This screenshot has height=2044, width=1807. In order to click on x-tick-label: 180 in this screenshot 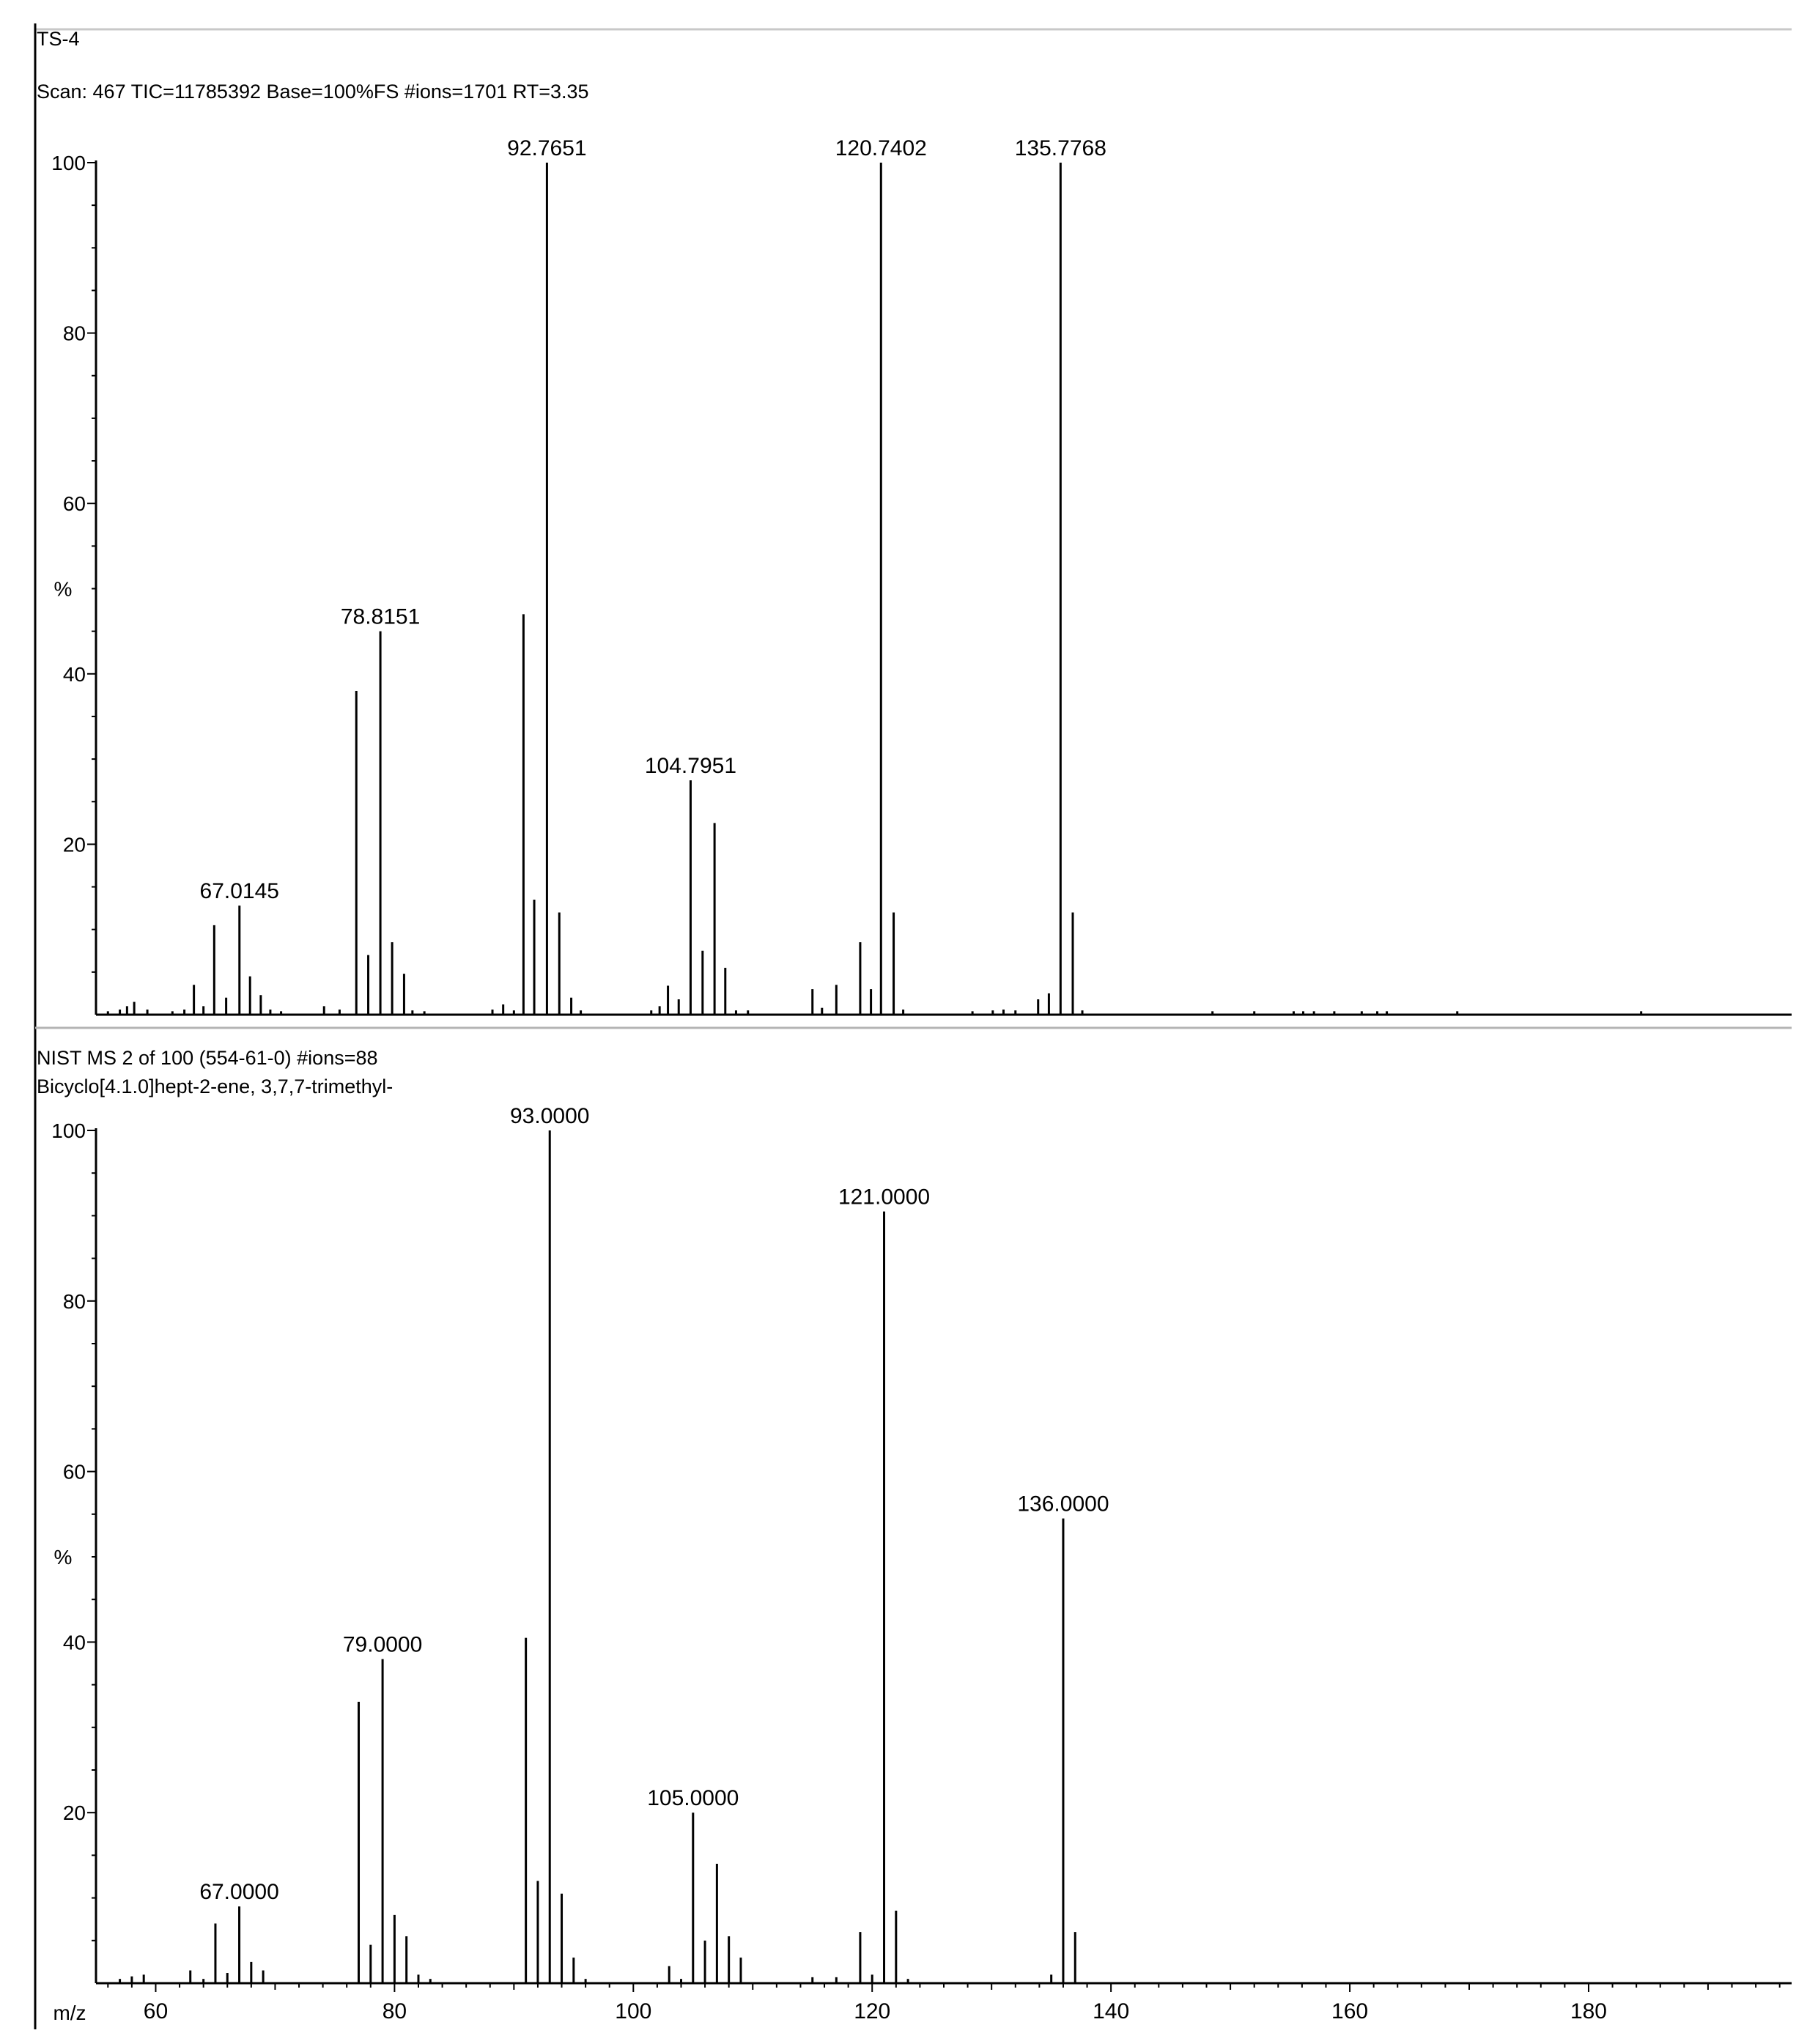, I will do `click(1588, 2011)`.